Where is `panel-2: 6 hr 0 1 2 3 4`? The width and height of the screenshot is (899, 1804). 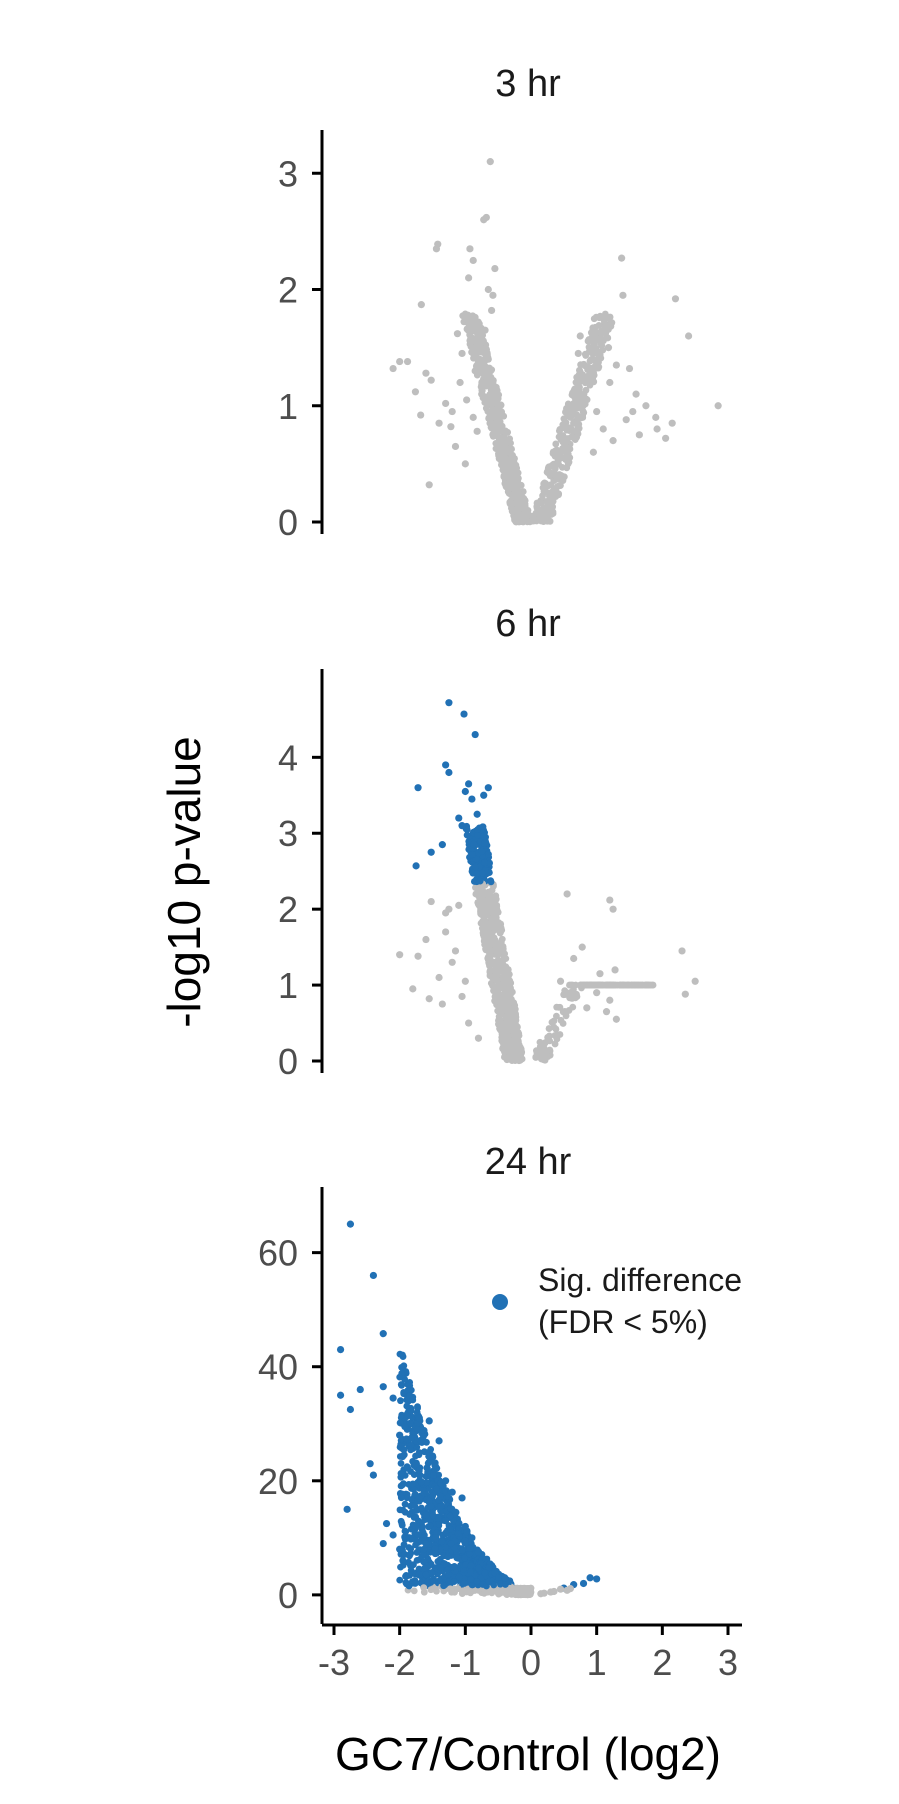
panel-2: 6 hr 0 1 2 3 4 is located at coordinates (488, 842).